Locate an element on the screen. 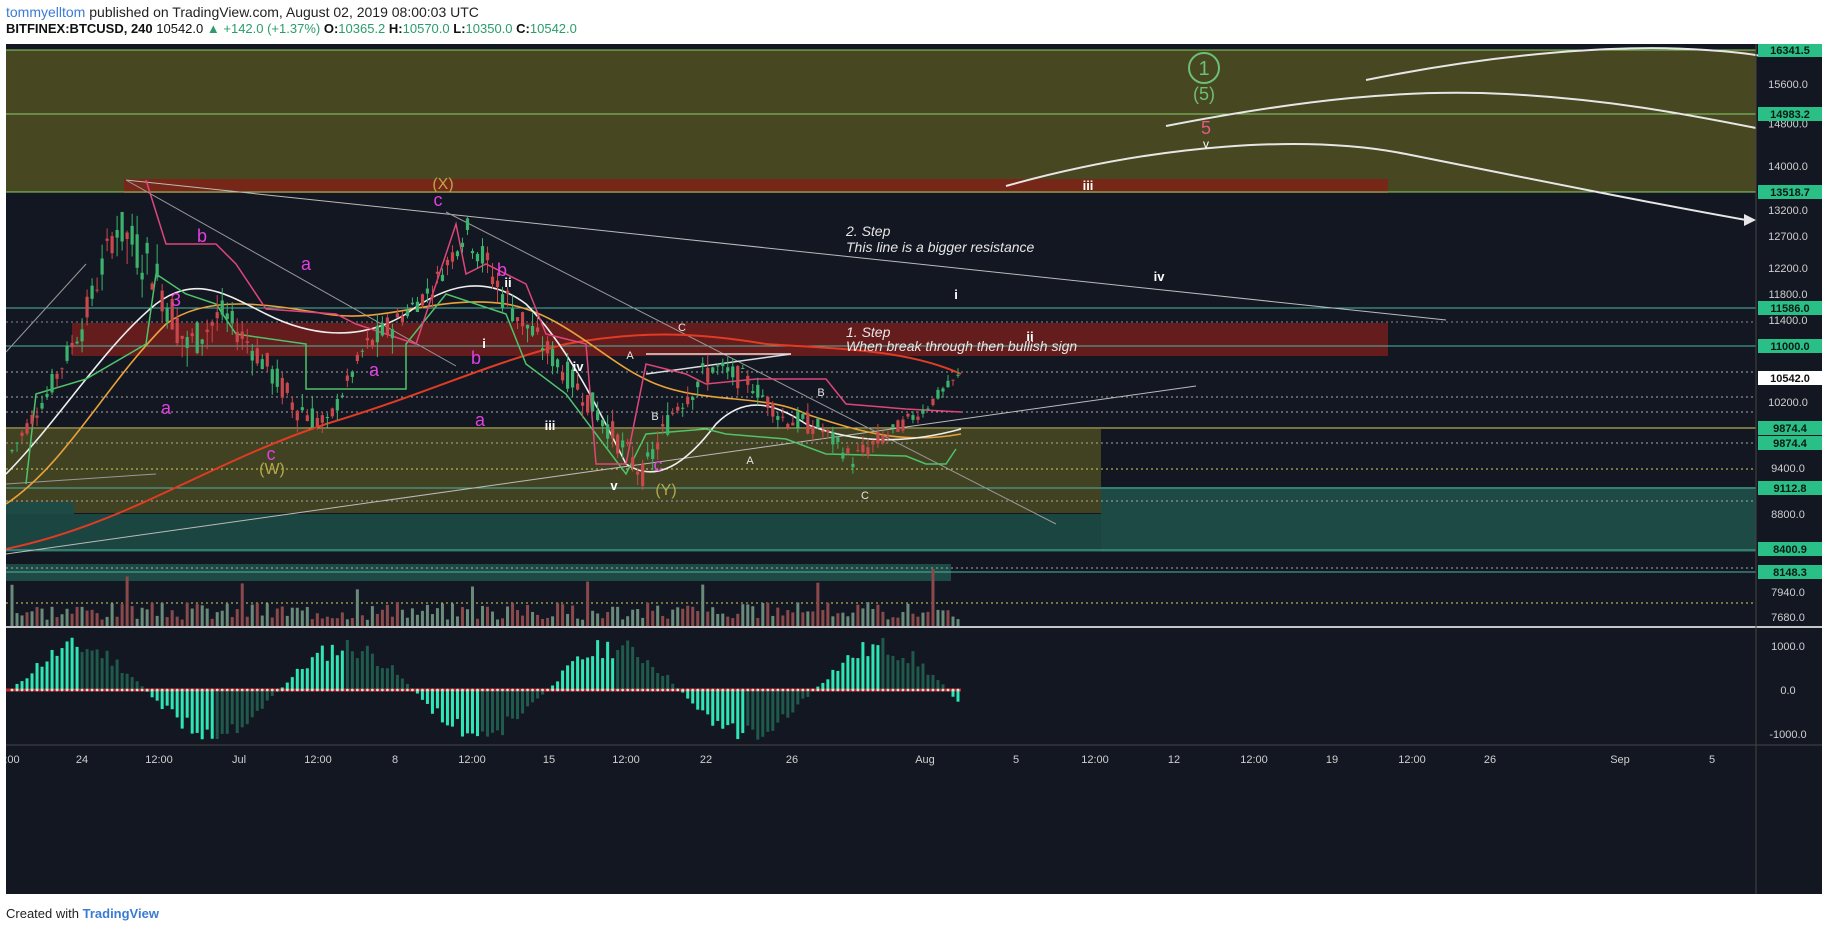 The image size is (1828, 930). time-tick-label: 24 is located at coordinates (82, 760).